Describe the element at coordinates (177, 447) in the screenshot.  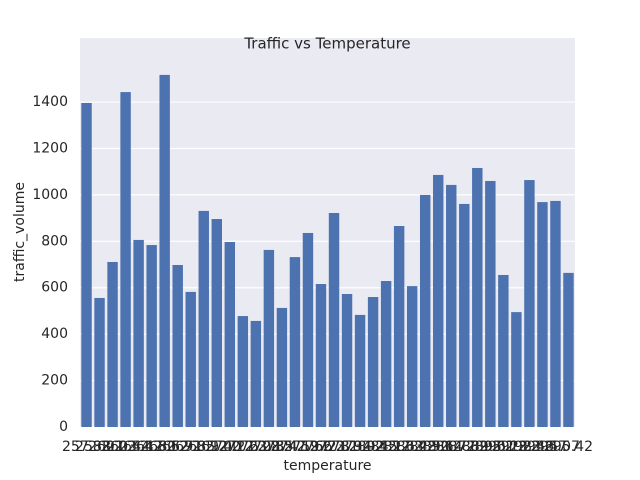
I see `x-tick-label: 266.91` at that location.